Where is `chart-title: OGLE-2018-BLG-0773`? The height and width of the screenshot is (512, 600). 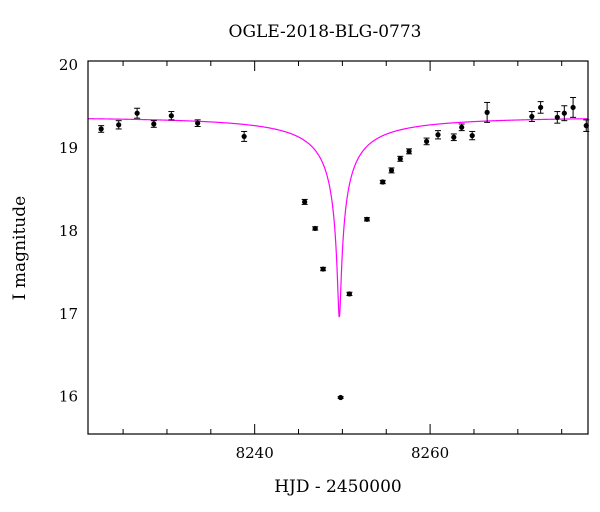 chart-title: OGLE-2018-BLG-0773 is located at coordinates (325, 32).